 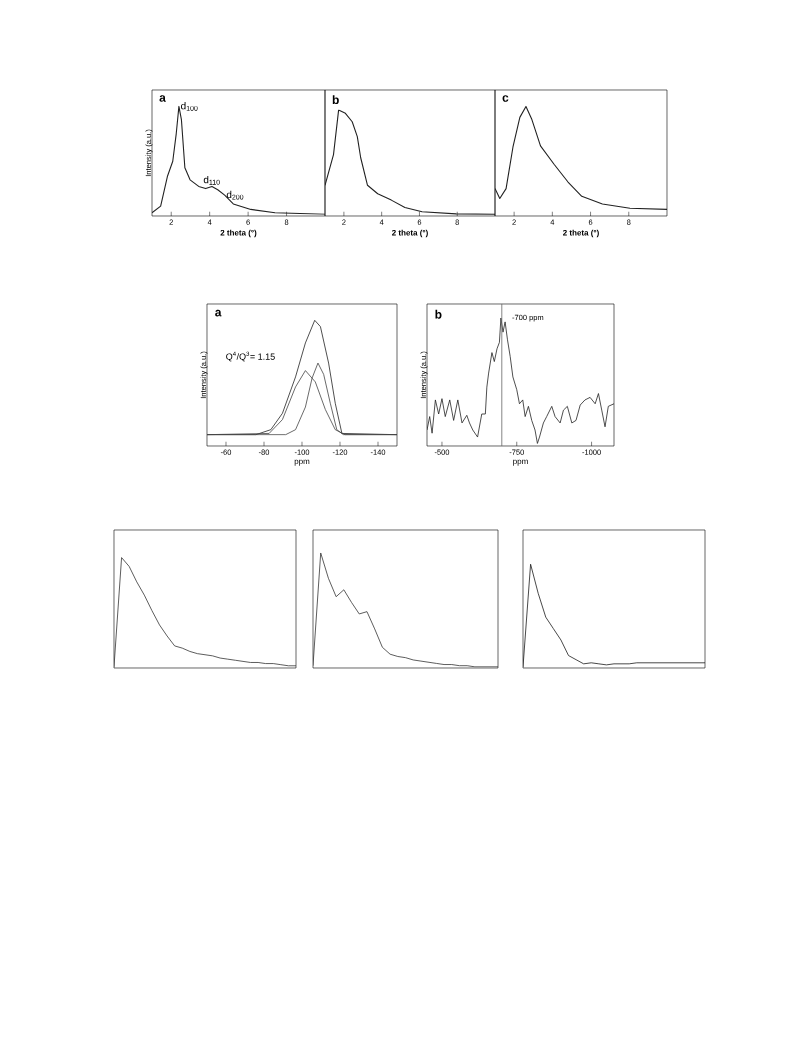 I want to click on chart-title: c, so click(x=505, y=98).